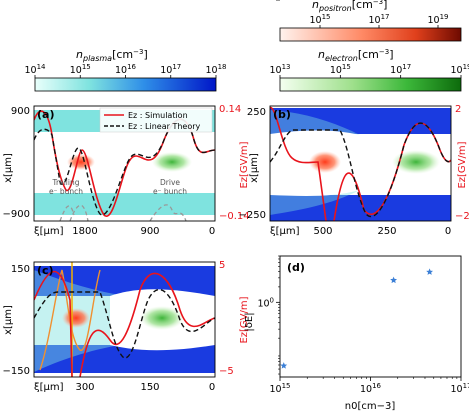 This screenshot has height=413, width=469. Describe the element at coordinates (226, 371) in the screenshot. I see `panel-c-ez-tick-bottom: −5` at that location.